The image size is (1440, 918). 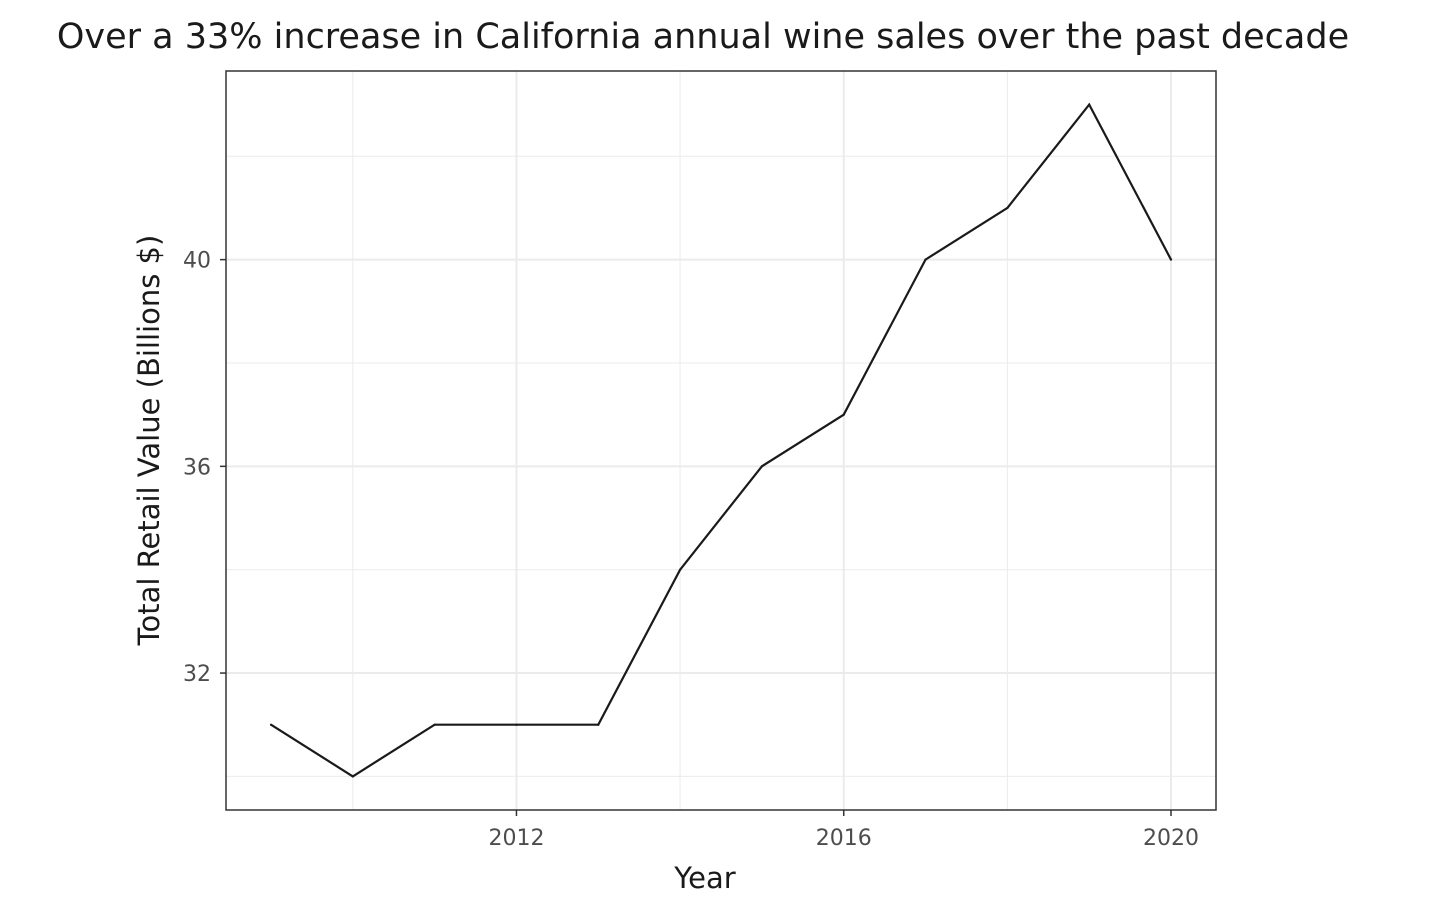 What do you see at coordinates (197, 261) in the screenshot?
I see `y-tick-label: 40` at bounding box center [197, 261].